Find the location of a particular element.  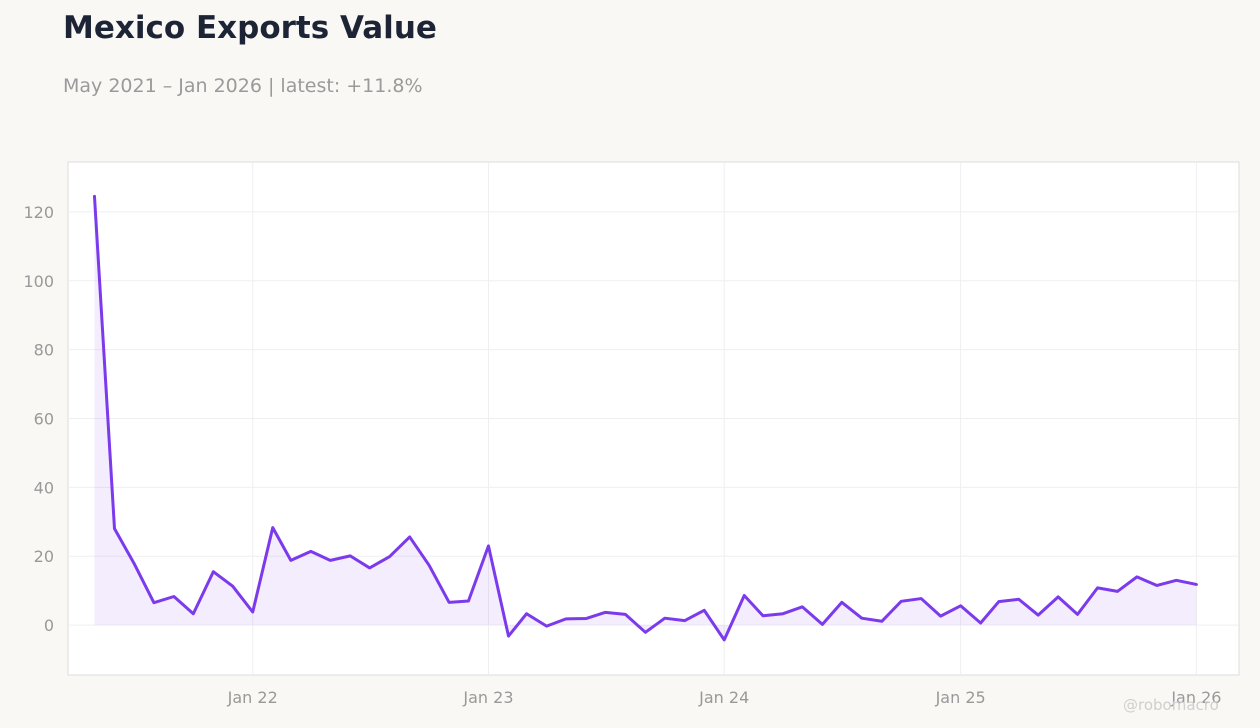

x-axis-ticks: Jan 22 Jan 23 Jan 24 Jan 25 Jan 26 is located at coordinates (724, 697).